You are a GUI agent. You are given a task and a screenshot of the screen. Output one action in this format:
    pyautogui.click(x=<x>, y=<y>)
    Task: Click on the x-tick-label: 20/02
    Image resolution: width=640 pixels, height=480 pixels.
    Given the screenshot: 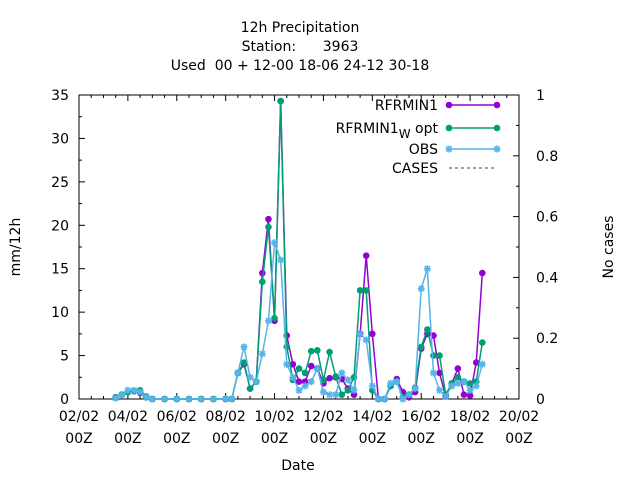 What is the action you would take?
    pyautogui.click(x=519, y=417)
    